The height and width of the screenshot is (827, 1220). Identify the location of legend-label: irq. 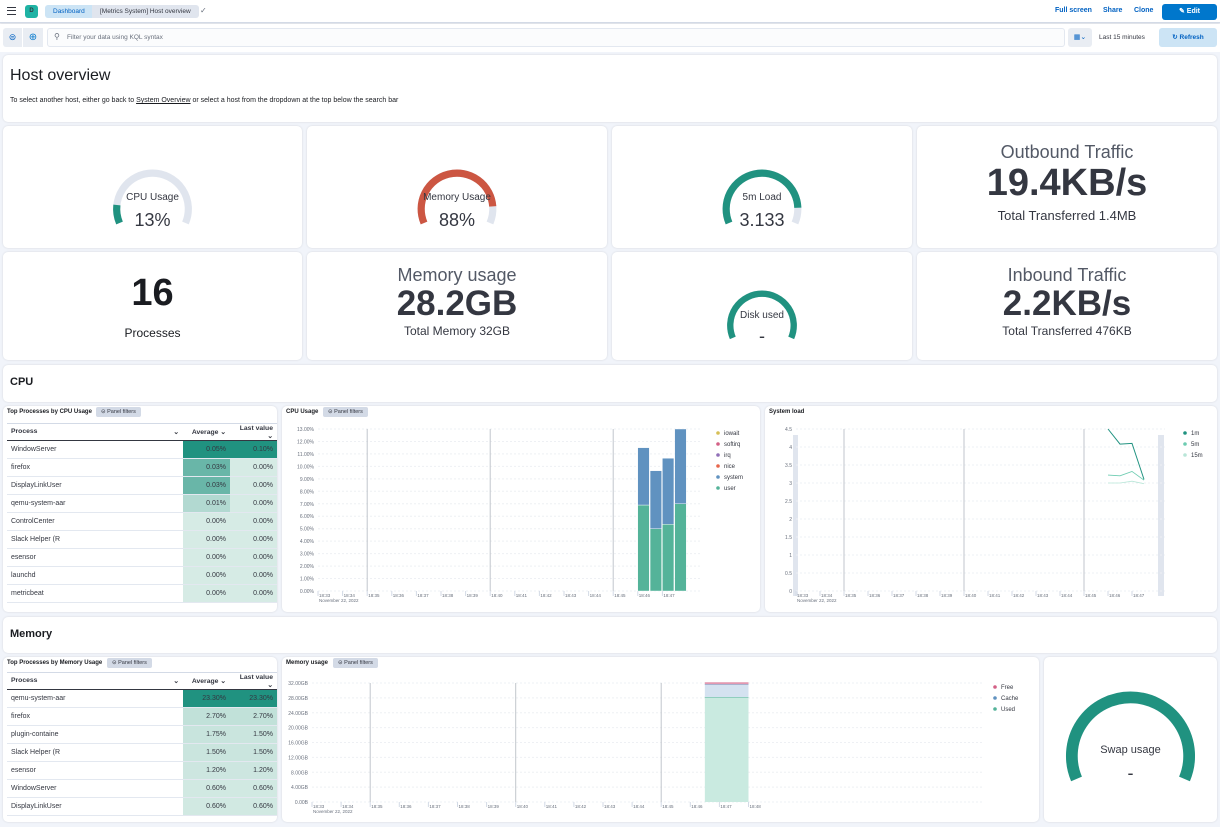
(727, 456).